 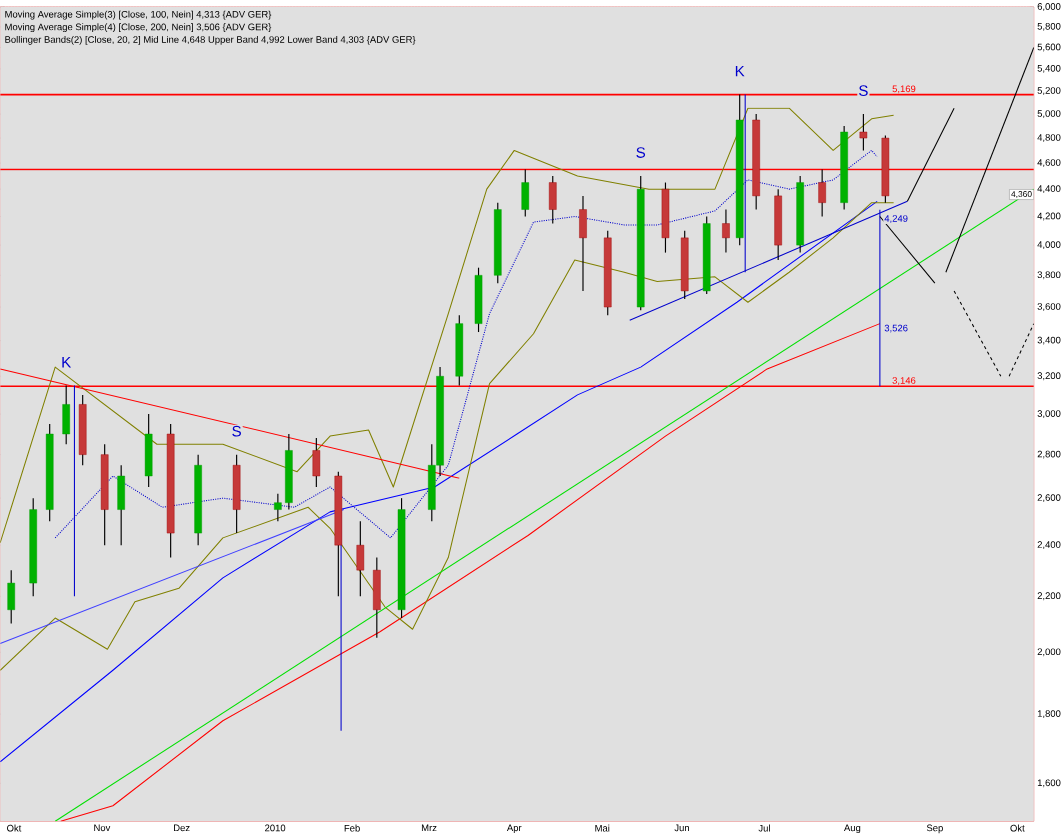 I want to click on y-tick-label: 5,400, so click(x=1049, y=68).